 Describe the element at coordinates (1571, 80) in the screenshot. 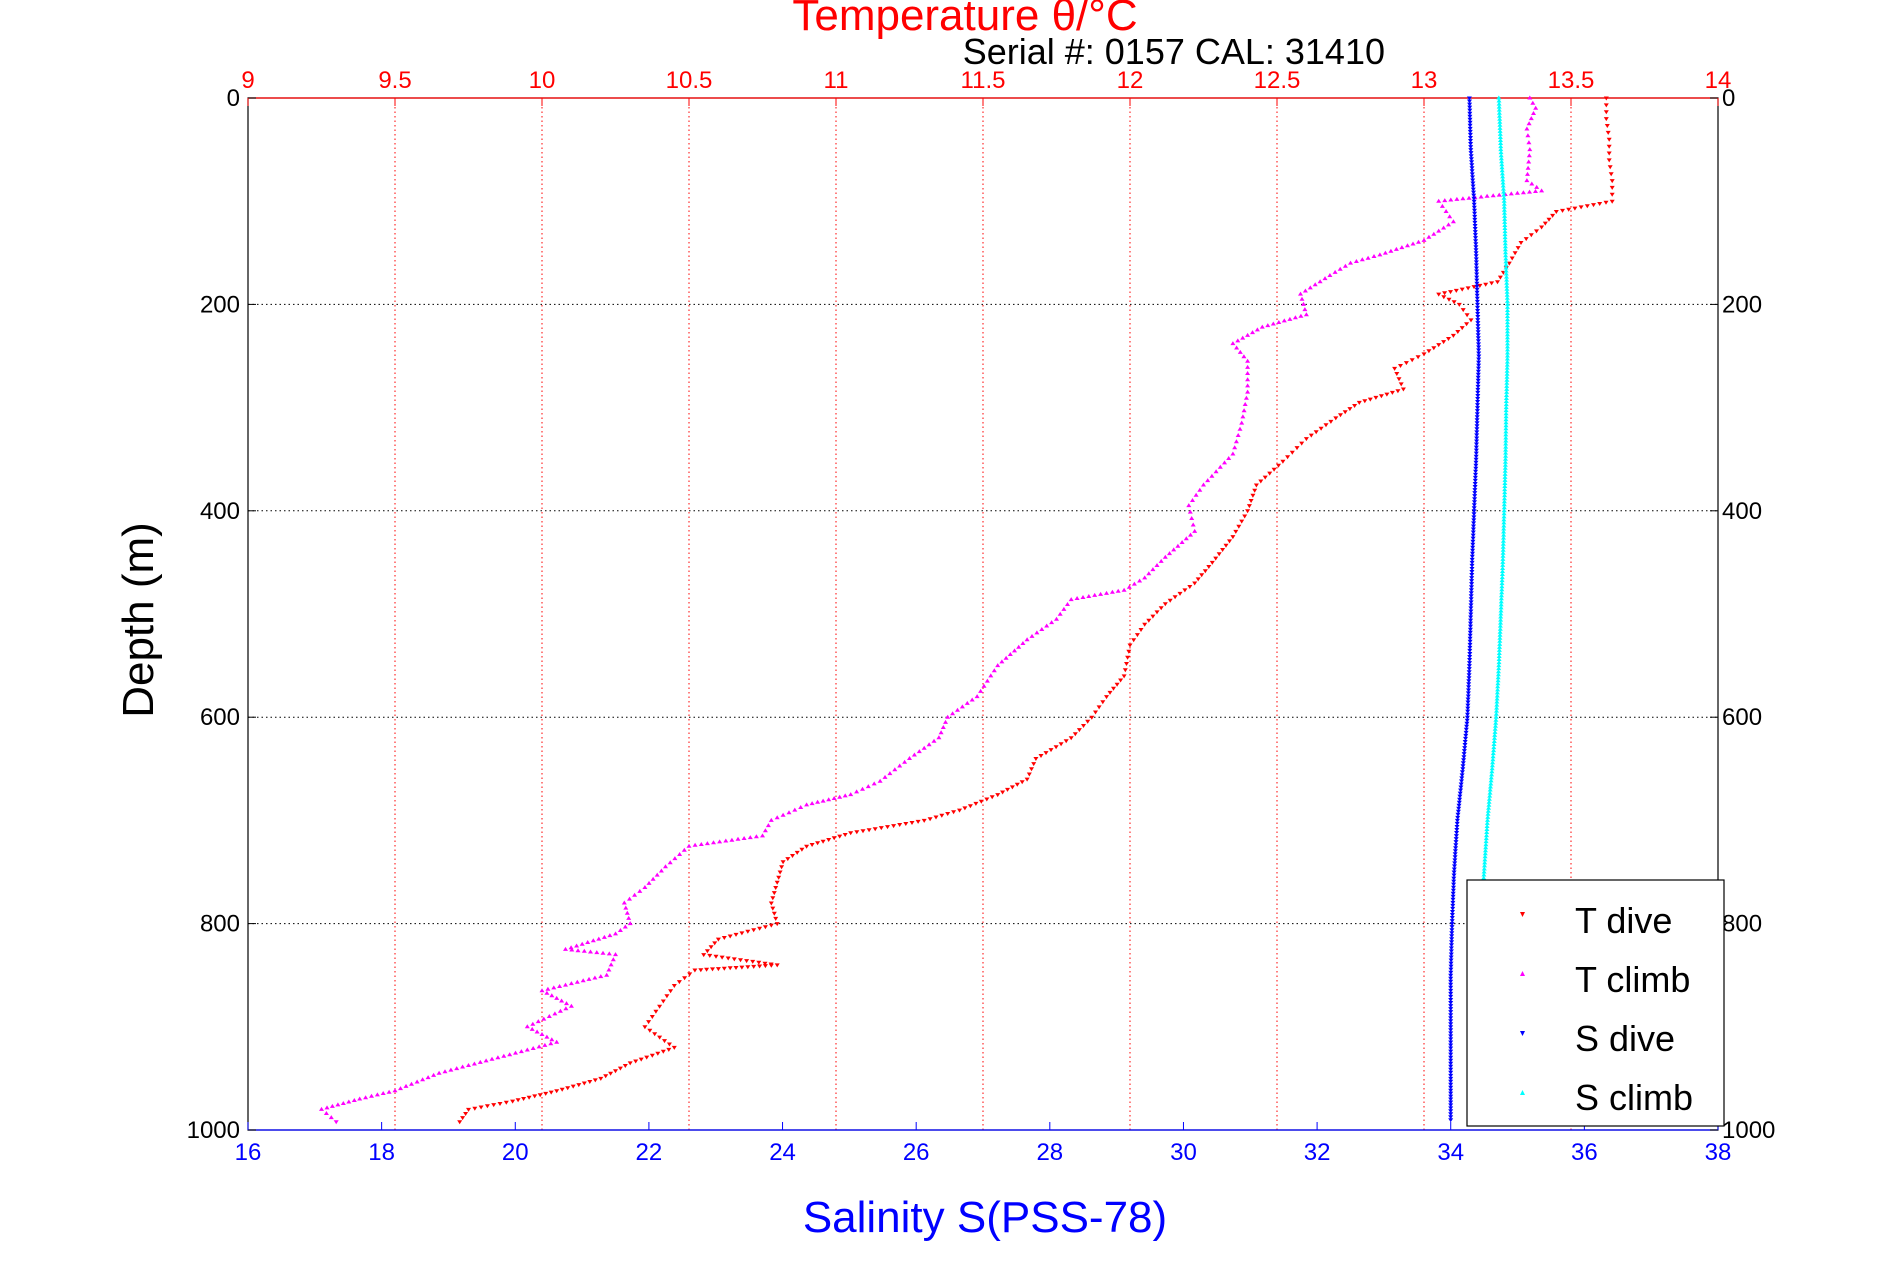

I see `x-top-tick-label: 13.5` at that location.